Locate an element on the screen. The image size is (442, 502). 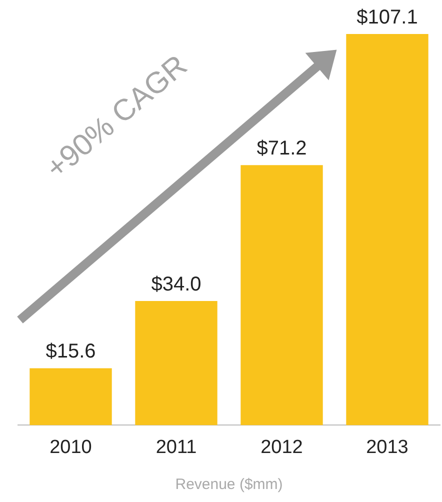
data-label: $107.1 is located at coordinates (387, 17).